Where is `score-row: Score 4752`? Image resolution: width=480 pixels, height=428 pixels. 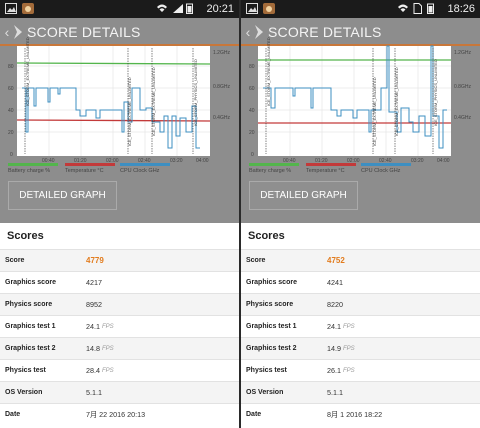 score-row: Score 4752 is located at coordinates (360, 260).